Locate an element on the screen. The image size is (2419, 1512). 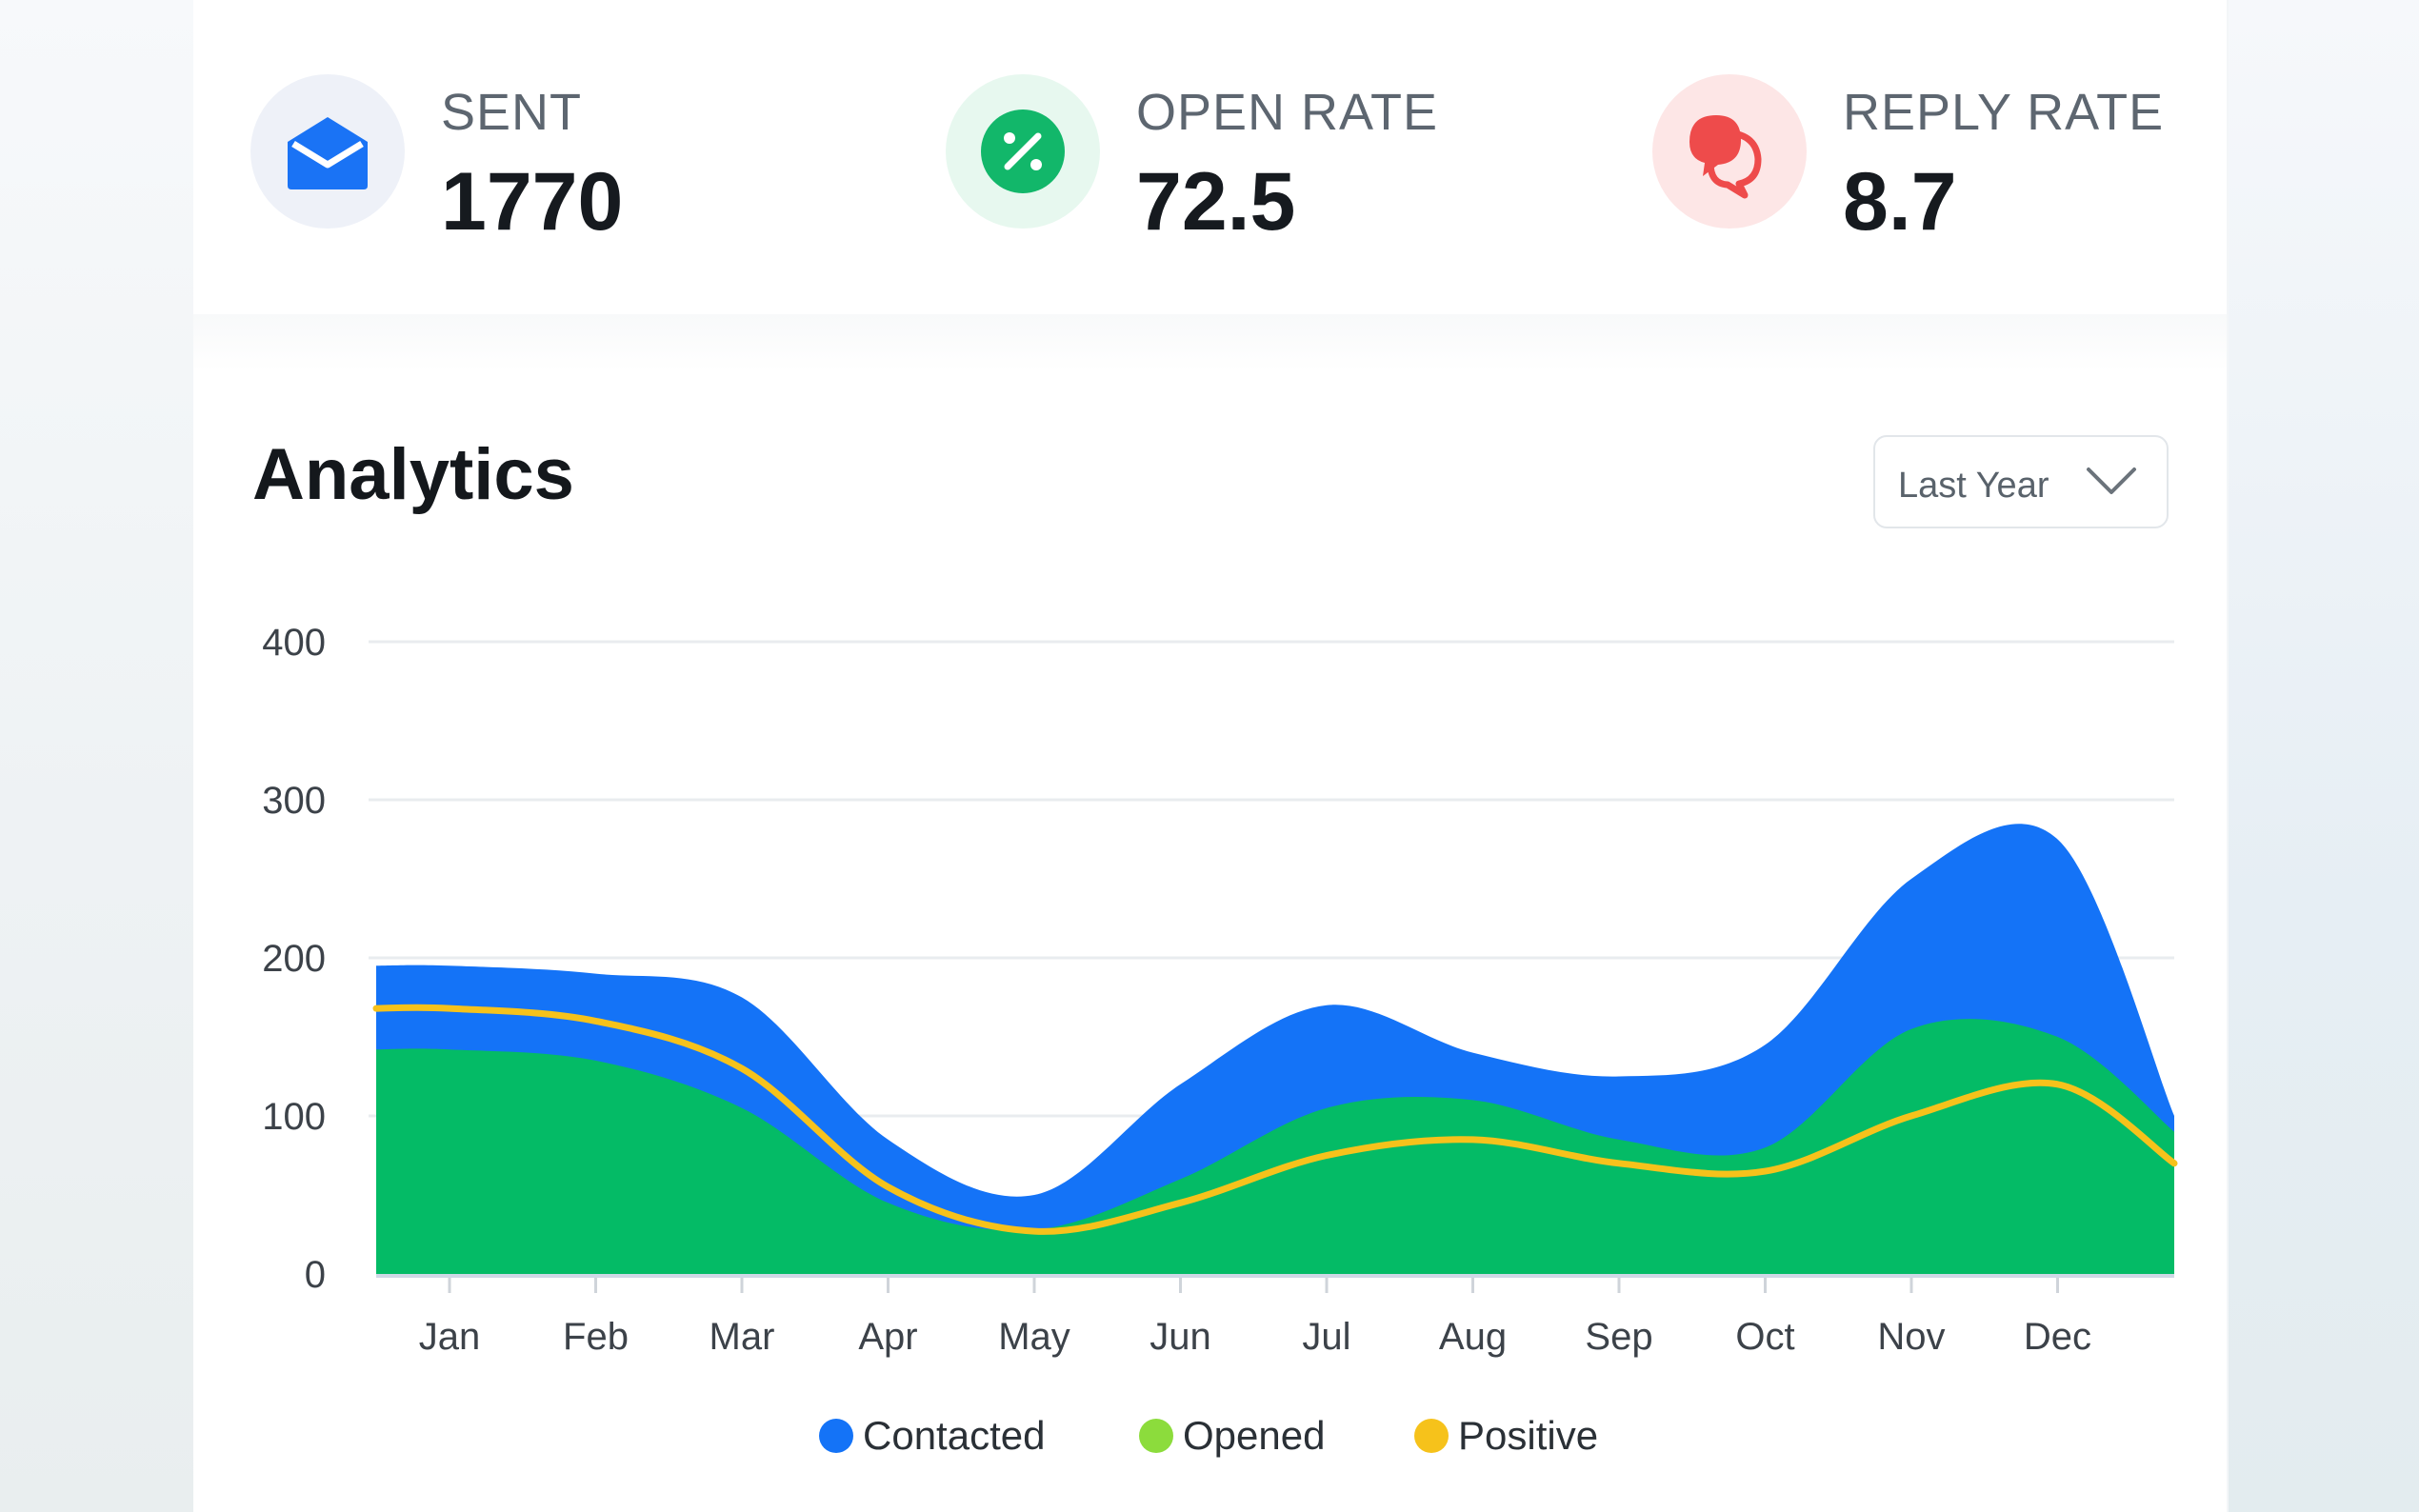
x-tick-label: Jan is located at coordinates (450, 1337).